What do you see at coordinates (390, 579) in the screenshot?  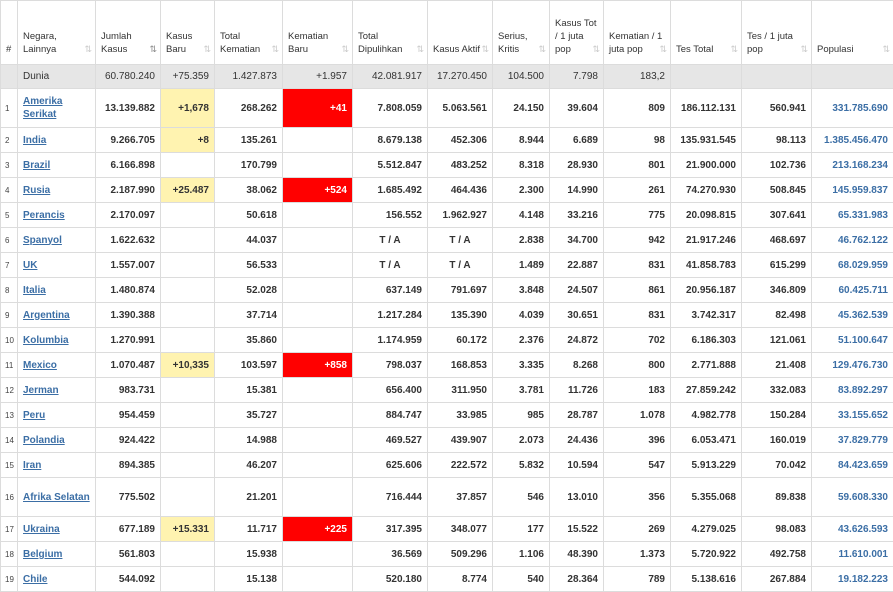 I see `recovered-cell: 520.180` at bounding box center [390, 579].